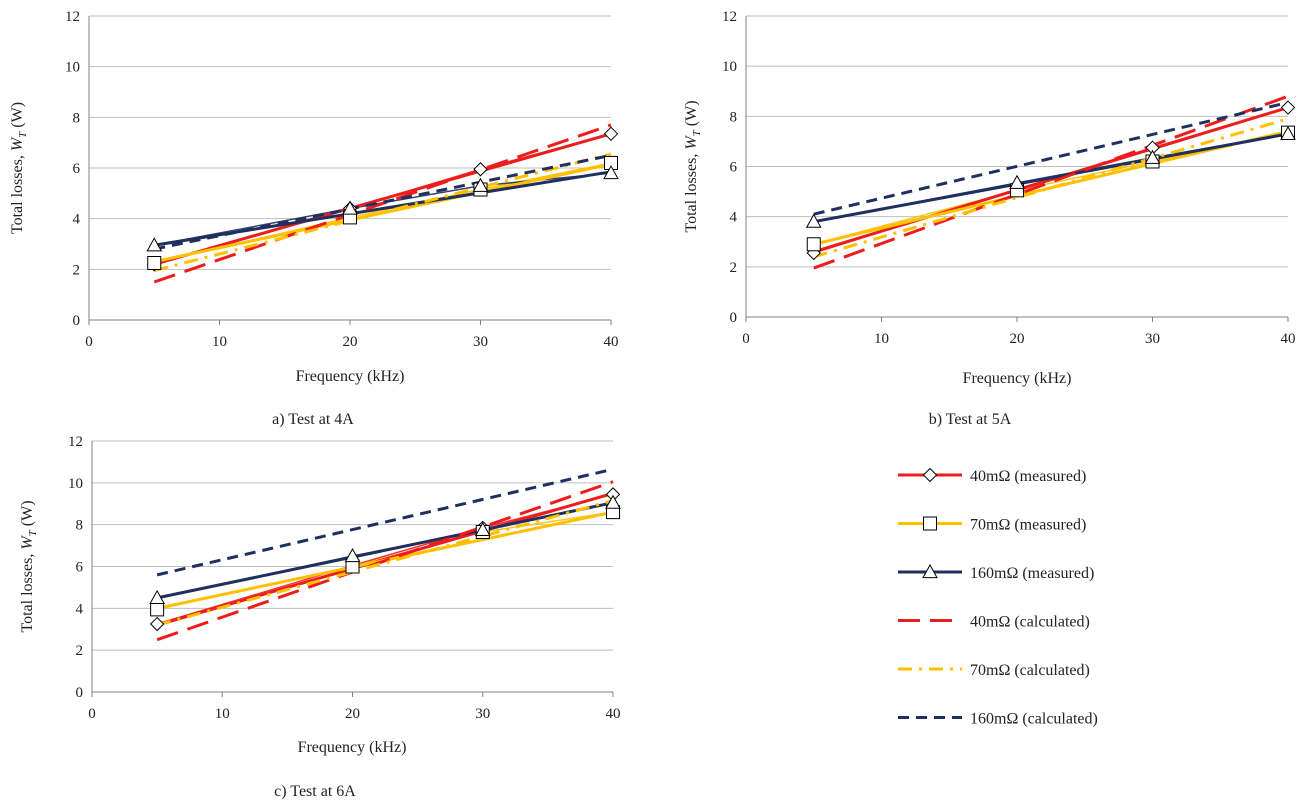 The width and height of the screenshot is (1308, 804). Describe the element at coordinates (970, 419) in the screenshot. I see `panel-caption: b) Test at 5A` at that location.